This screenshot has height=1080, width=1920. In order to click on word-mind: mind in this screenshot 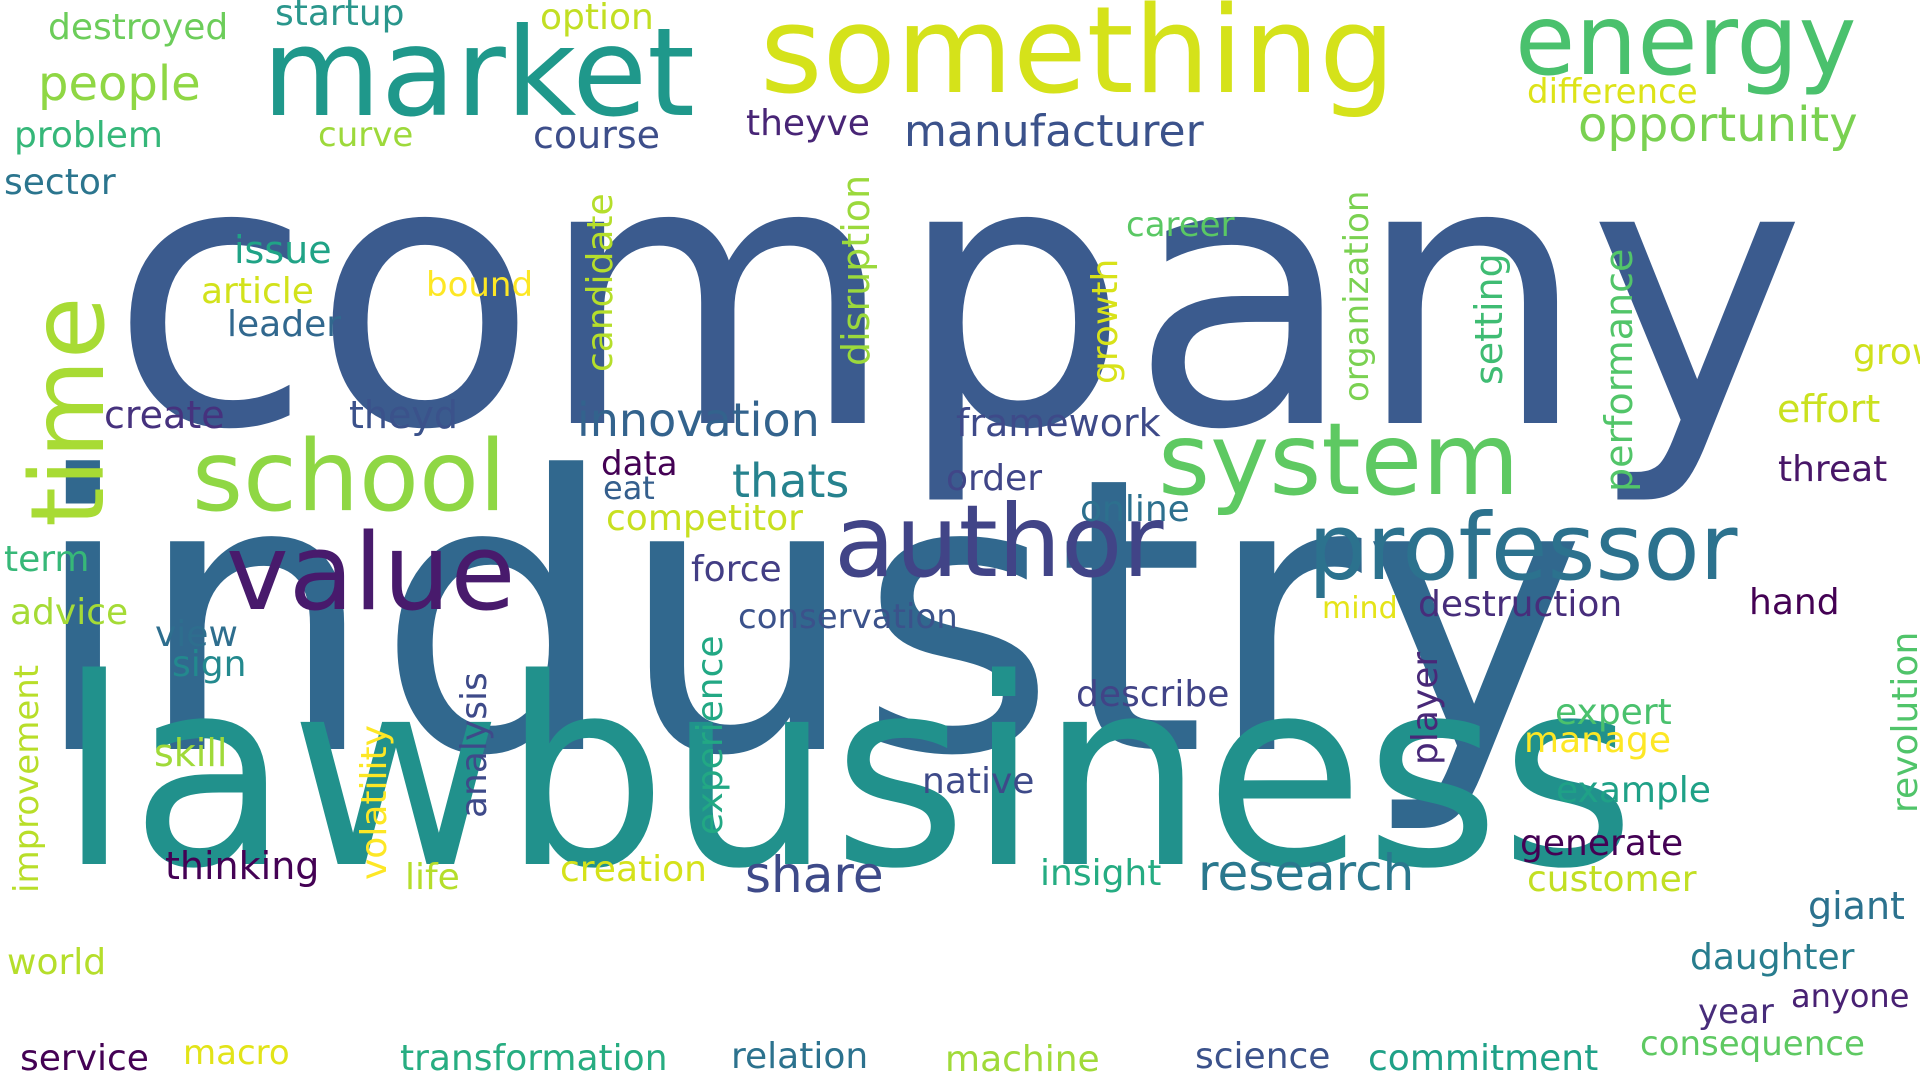, I will do `click(1360, 608)`.